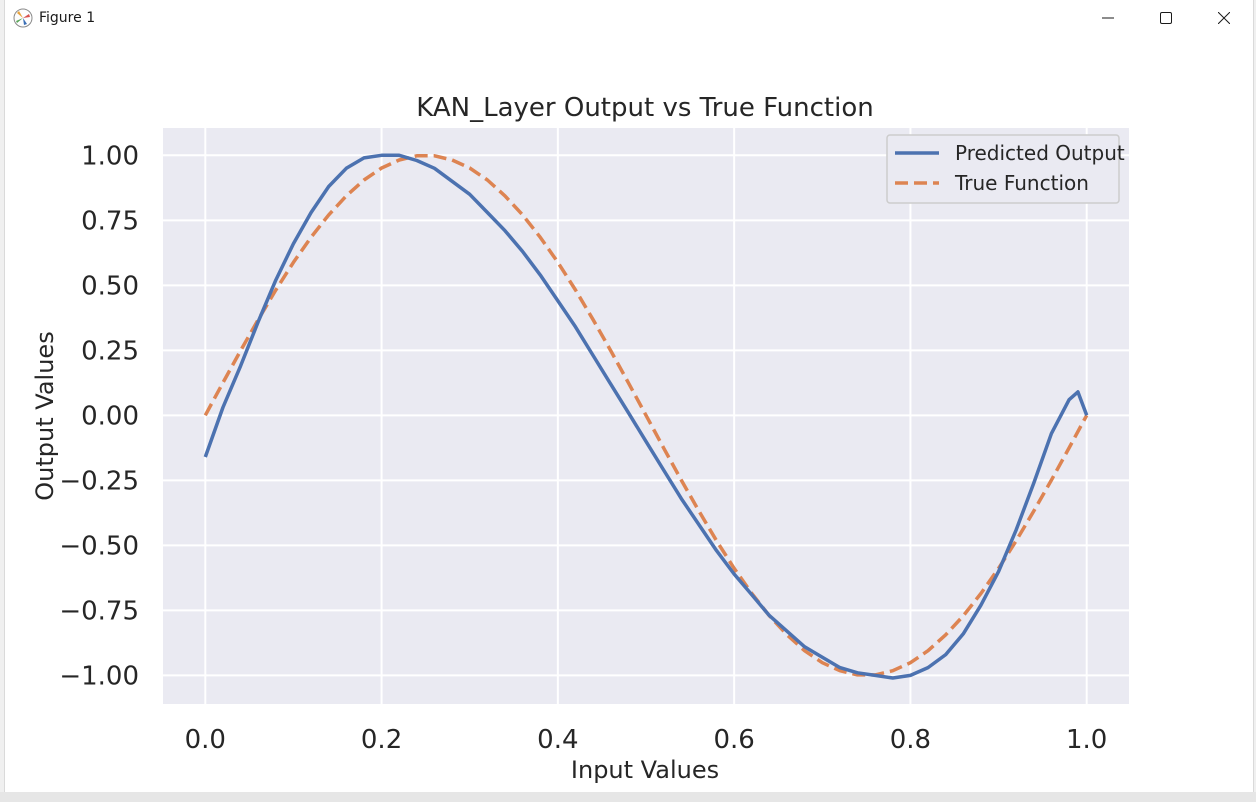  I want to click on title-bar: Figure 1, so click(629, 18).